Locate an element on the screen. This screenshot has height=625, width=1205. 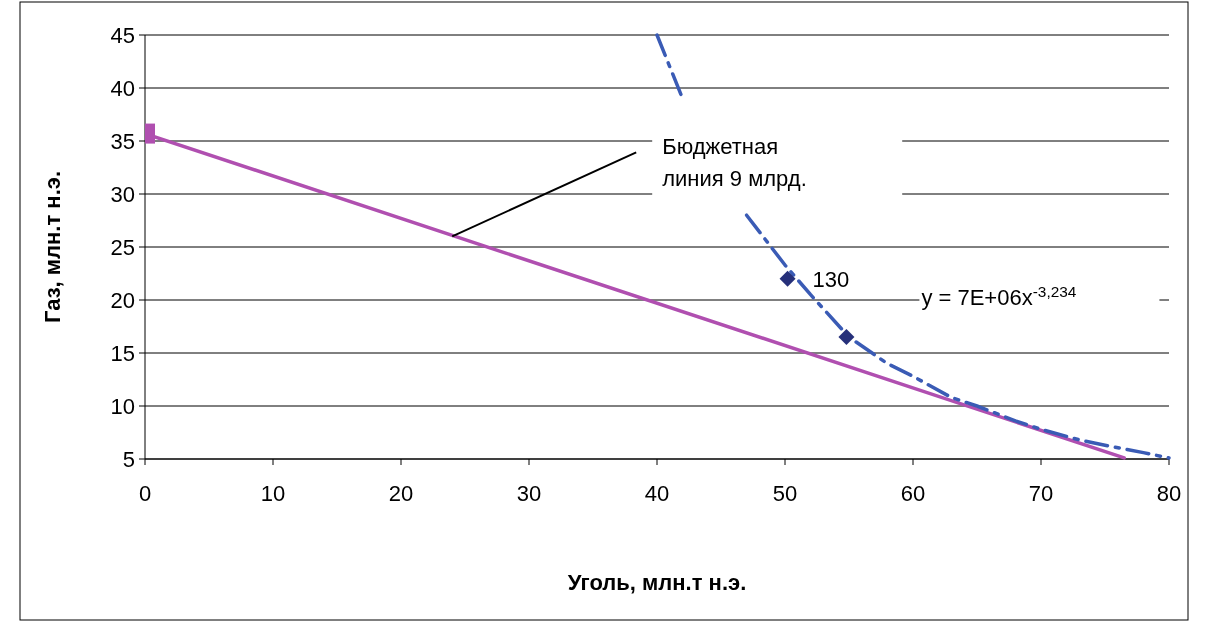
y-tick-label: 15 is located at coordinates (122, 353).